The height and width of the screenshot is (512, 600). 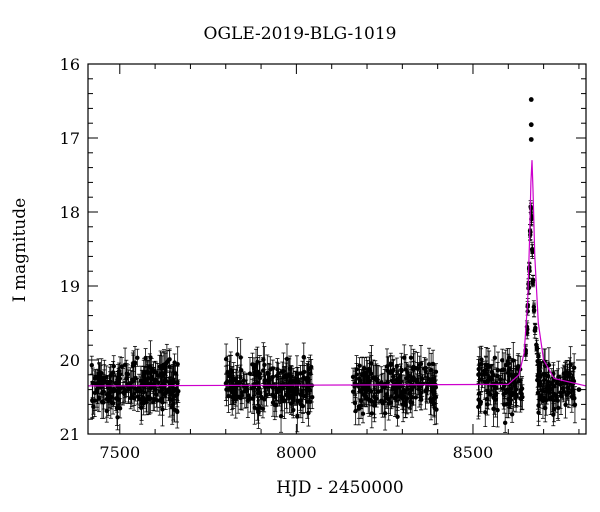 What do you see at coordinates (70, 64) in the screenshot?
I see `y-tick-label: 16` at bounding box center [70, 64].